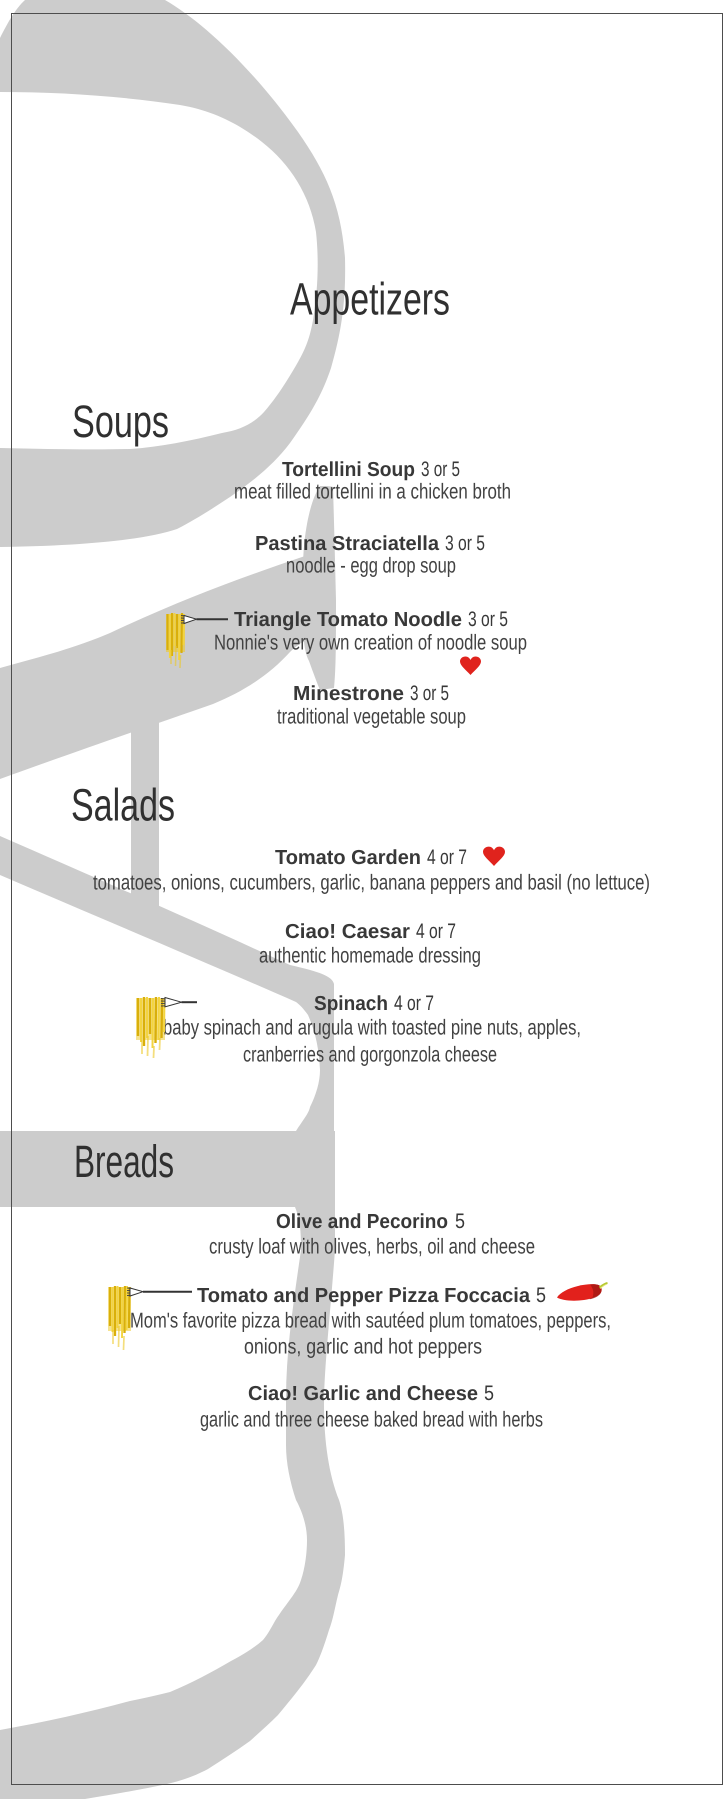  Describe the element at coordinates (347, 932) in the screenshot. I see `svg-text: Ciao! Caesar` at that location.